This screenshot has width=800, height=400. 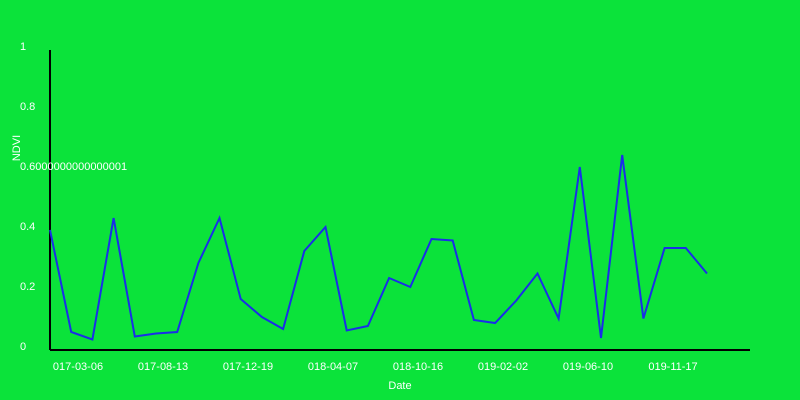 I want to click on y-axis-label: NDVI, so click(x=17, y=148).